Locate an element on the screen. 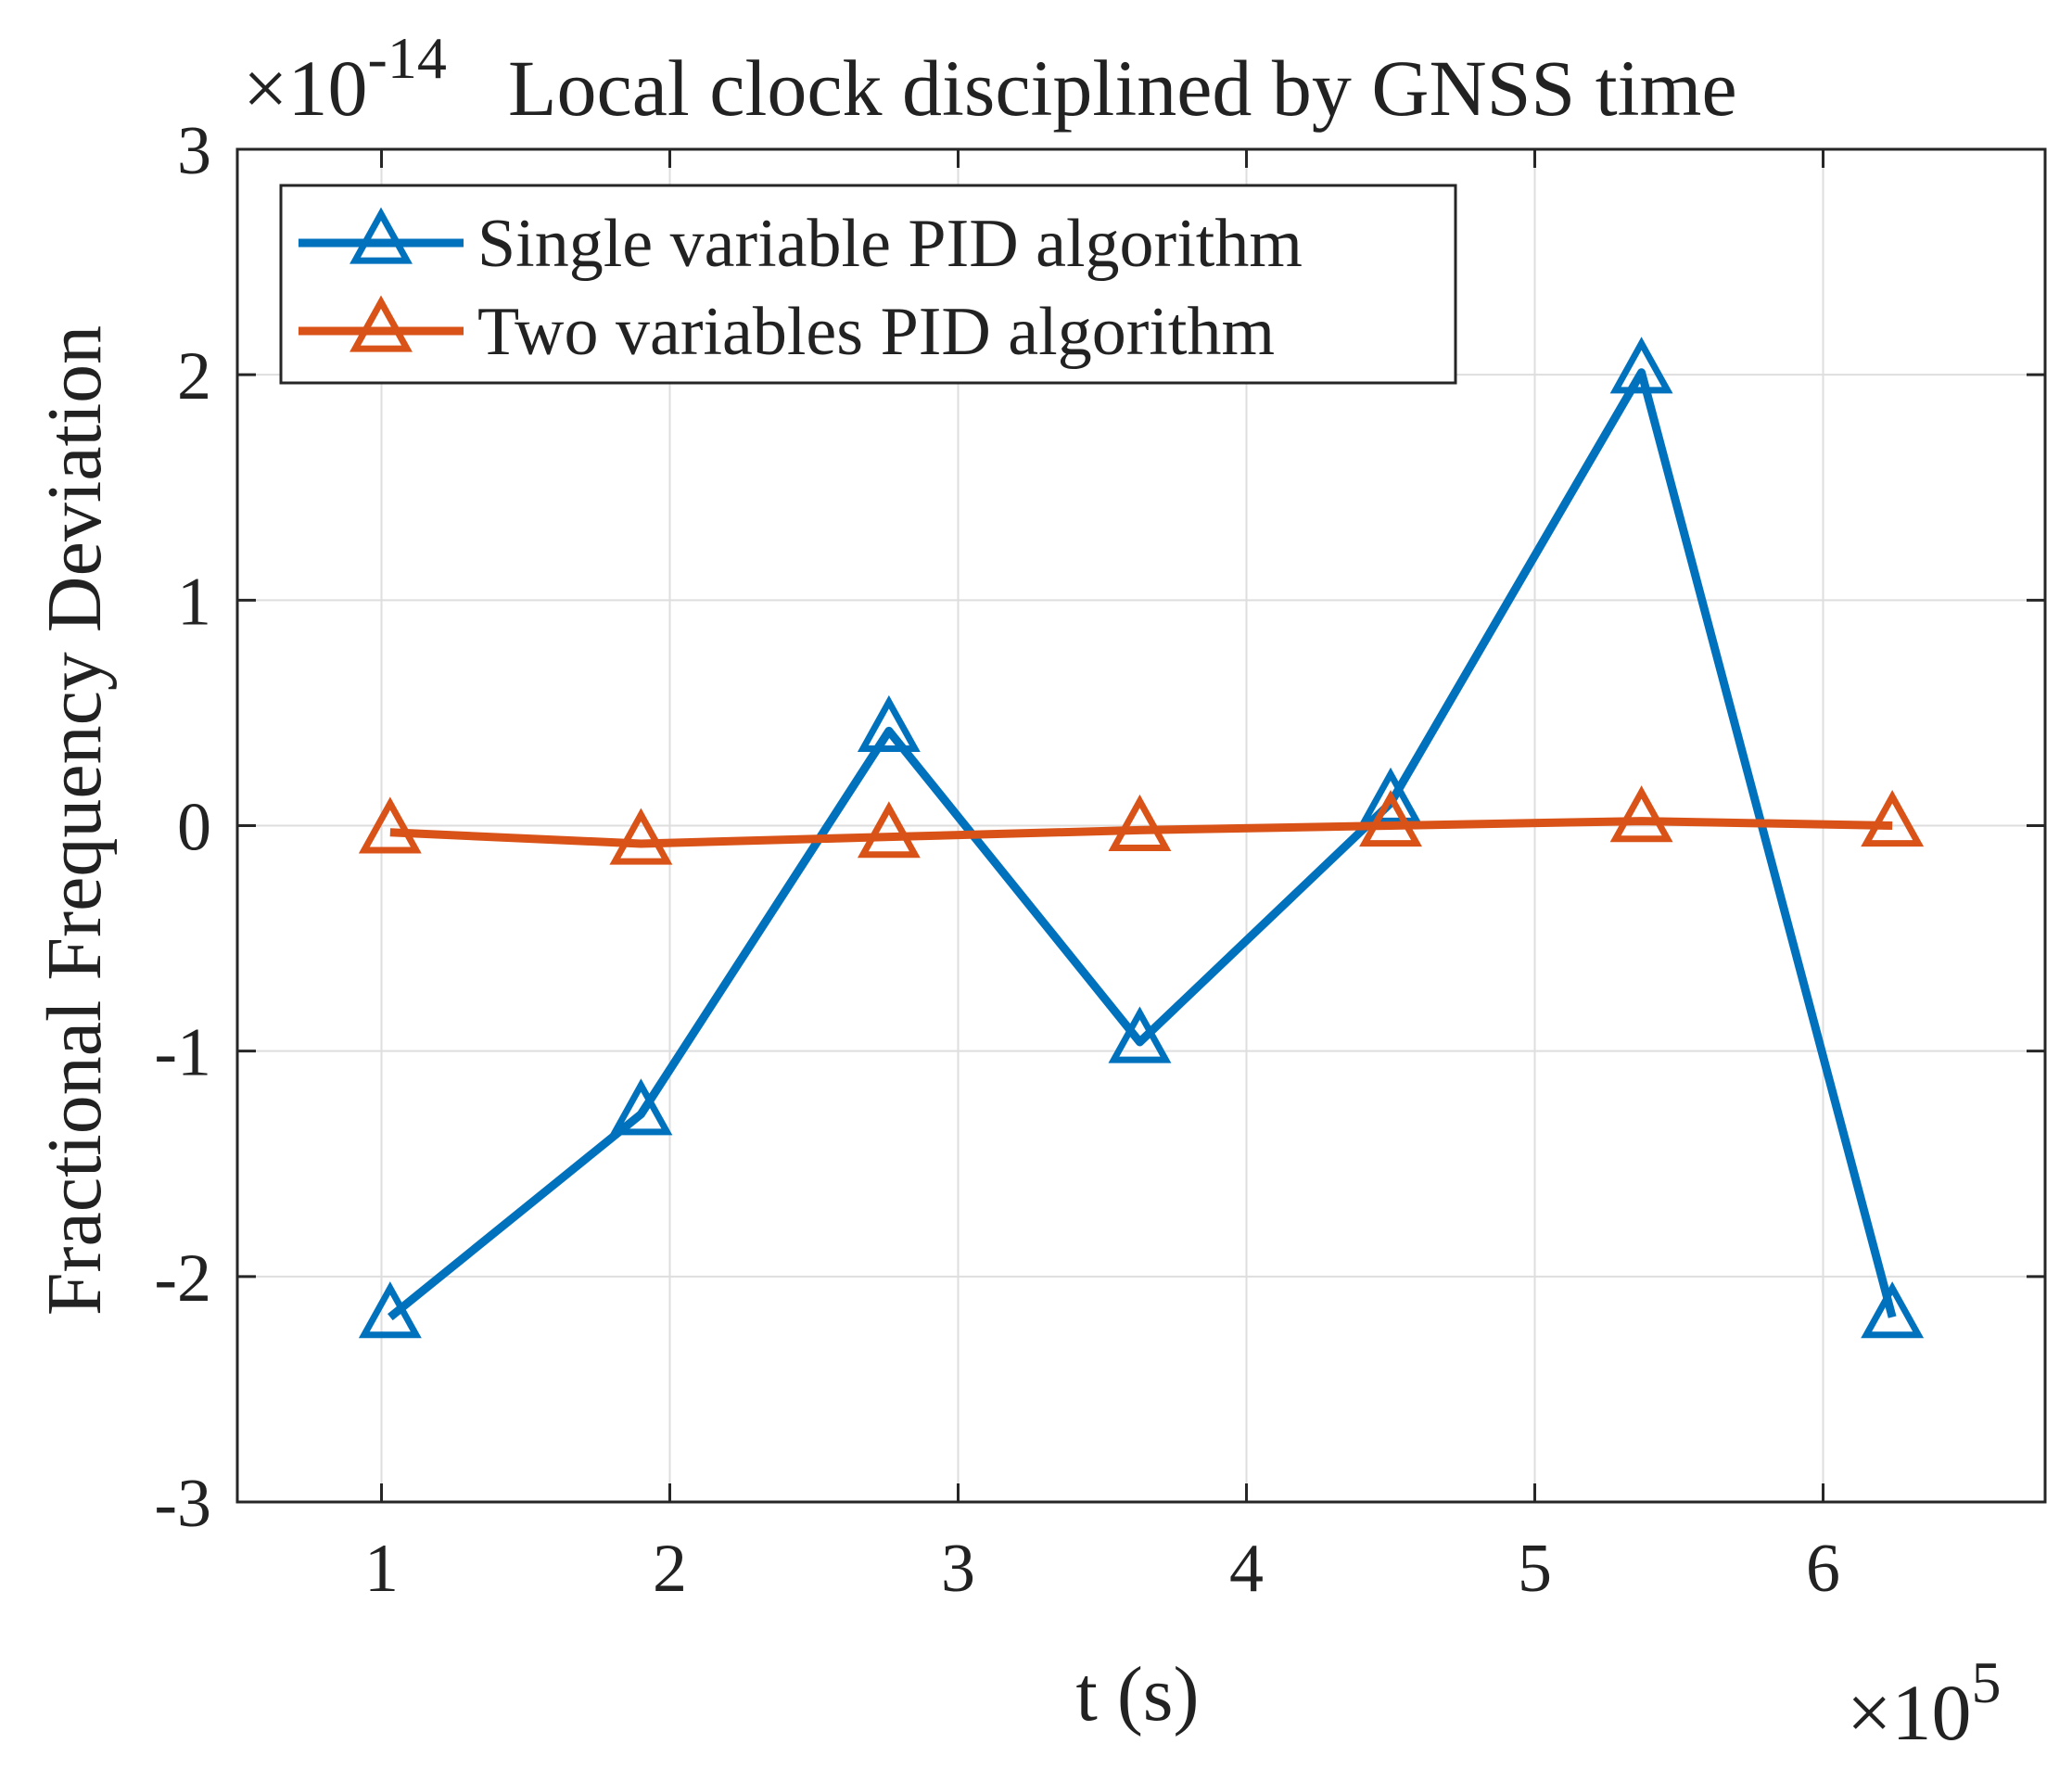 The height and width of the screenshot is (1769, 2072). x-tick-label: 3 is located at coordinates (958, 1569).